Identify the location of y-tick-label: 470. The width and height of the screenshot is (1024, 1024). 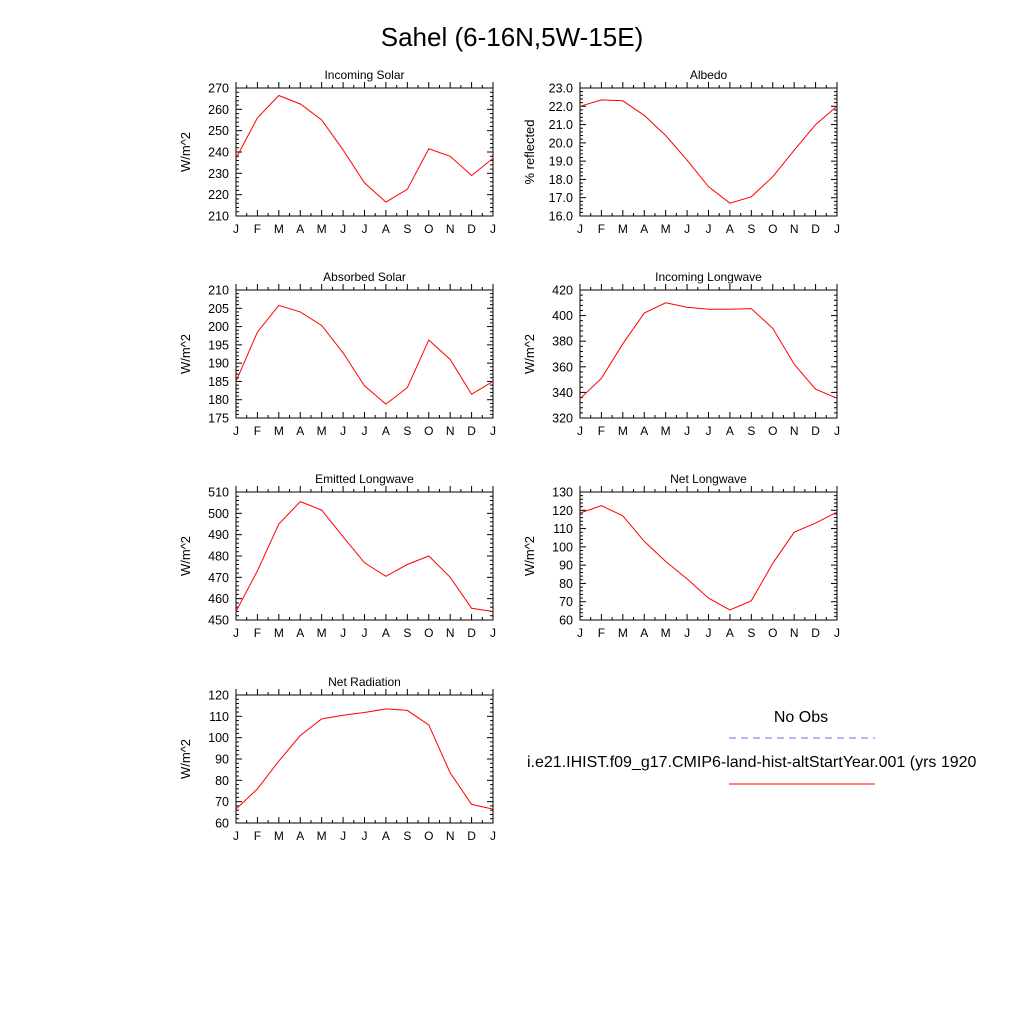
(218, 578).